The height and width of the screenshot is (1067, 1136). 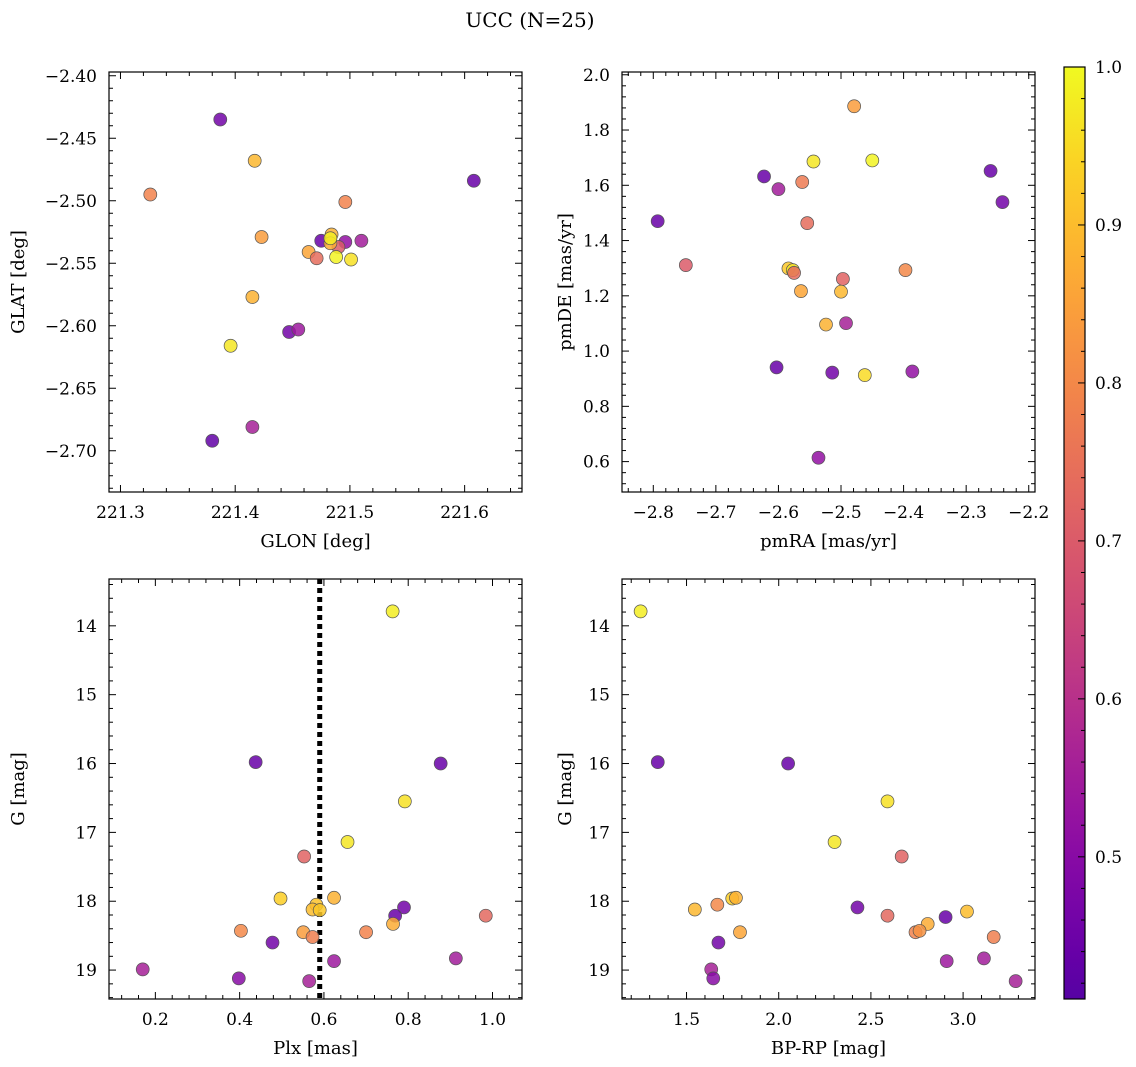 I want to click on x-tick-label: 2.5, so click(x=870, y=1020).